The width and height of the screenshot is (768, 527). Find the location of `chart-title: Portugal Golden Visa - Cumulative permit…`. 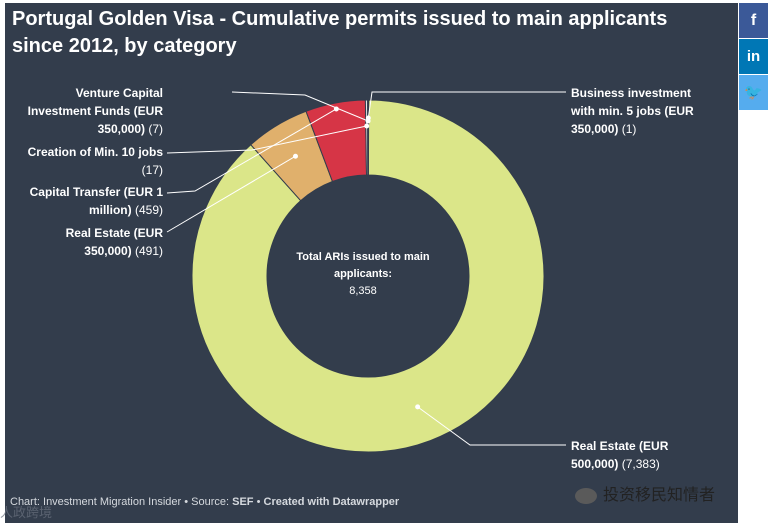

chart-title: Portugal Golden Visa - Cumulative permit… is located at coordinates (340, 32).